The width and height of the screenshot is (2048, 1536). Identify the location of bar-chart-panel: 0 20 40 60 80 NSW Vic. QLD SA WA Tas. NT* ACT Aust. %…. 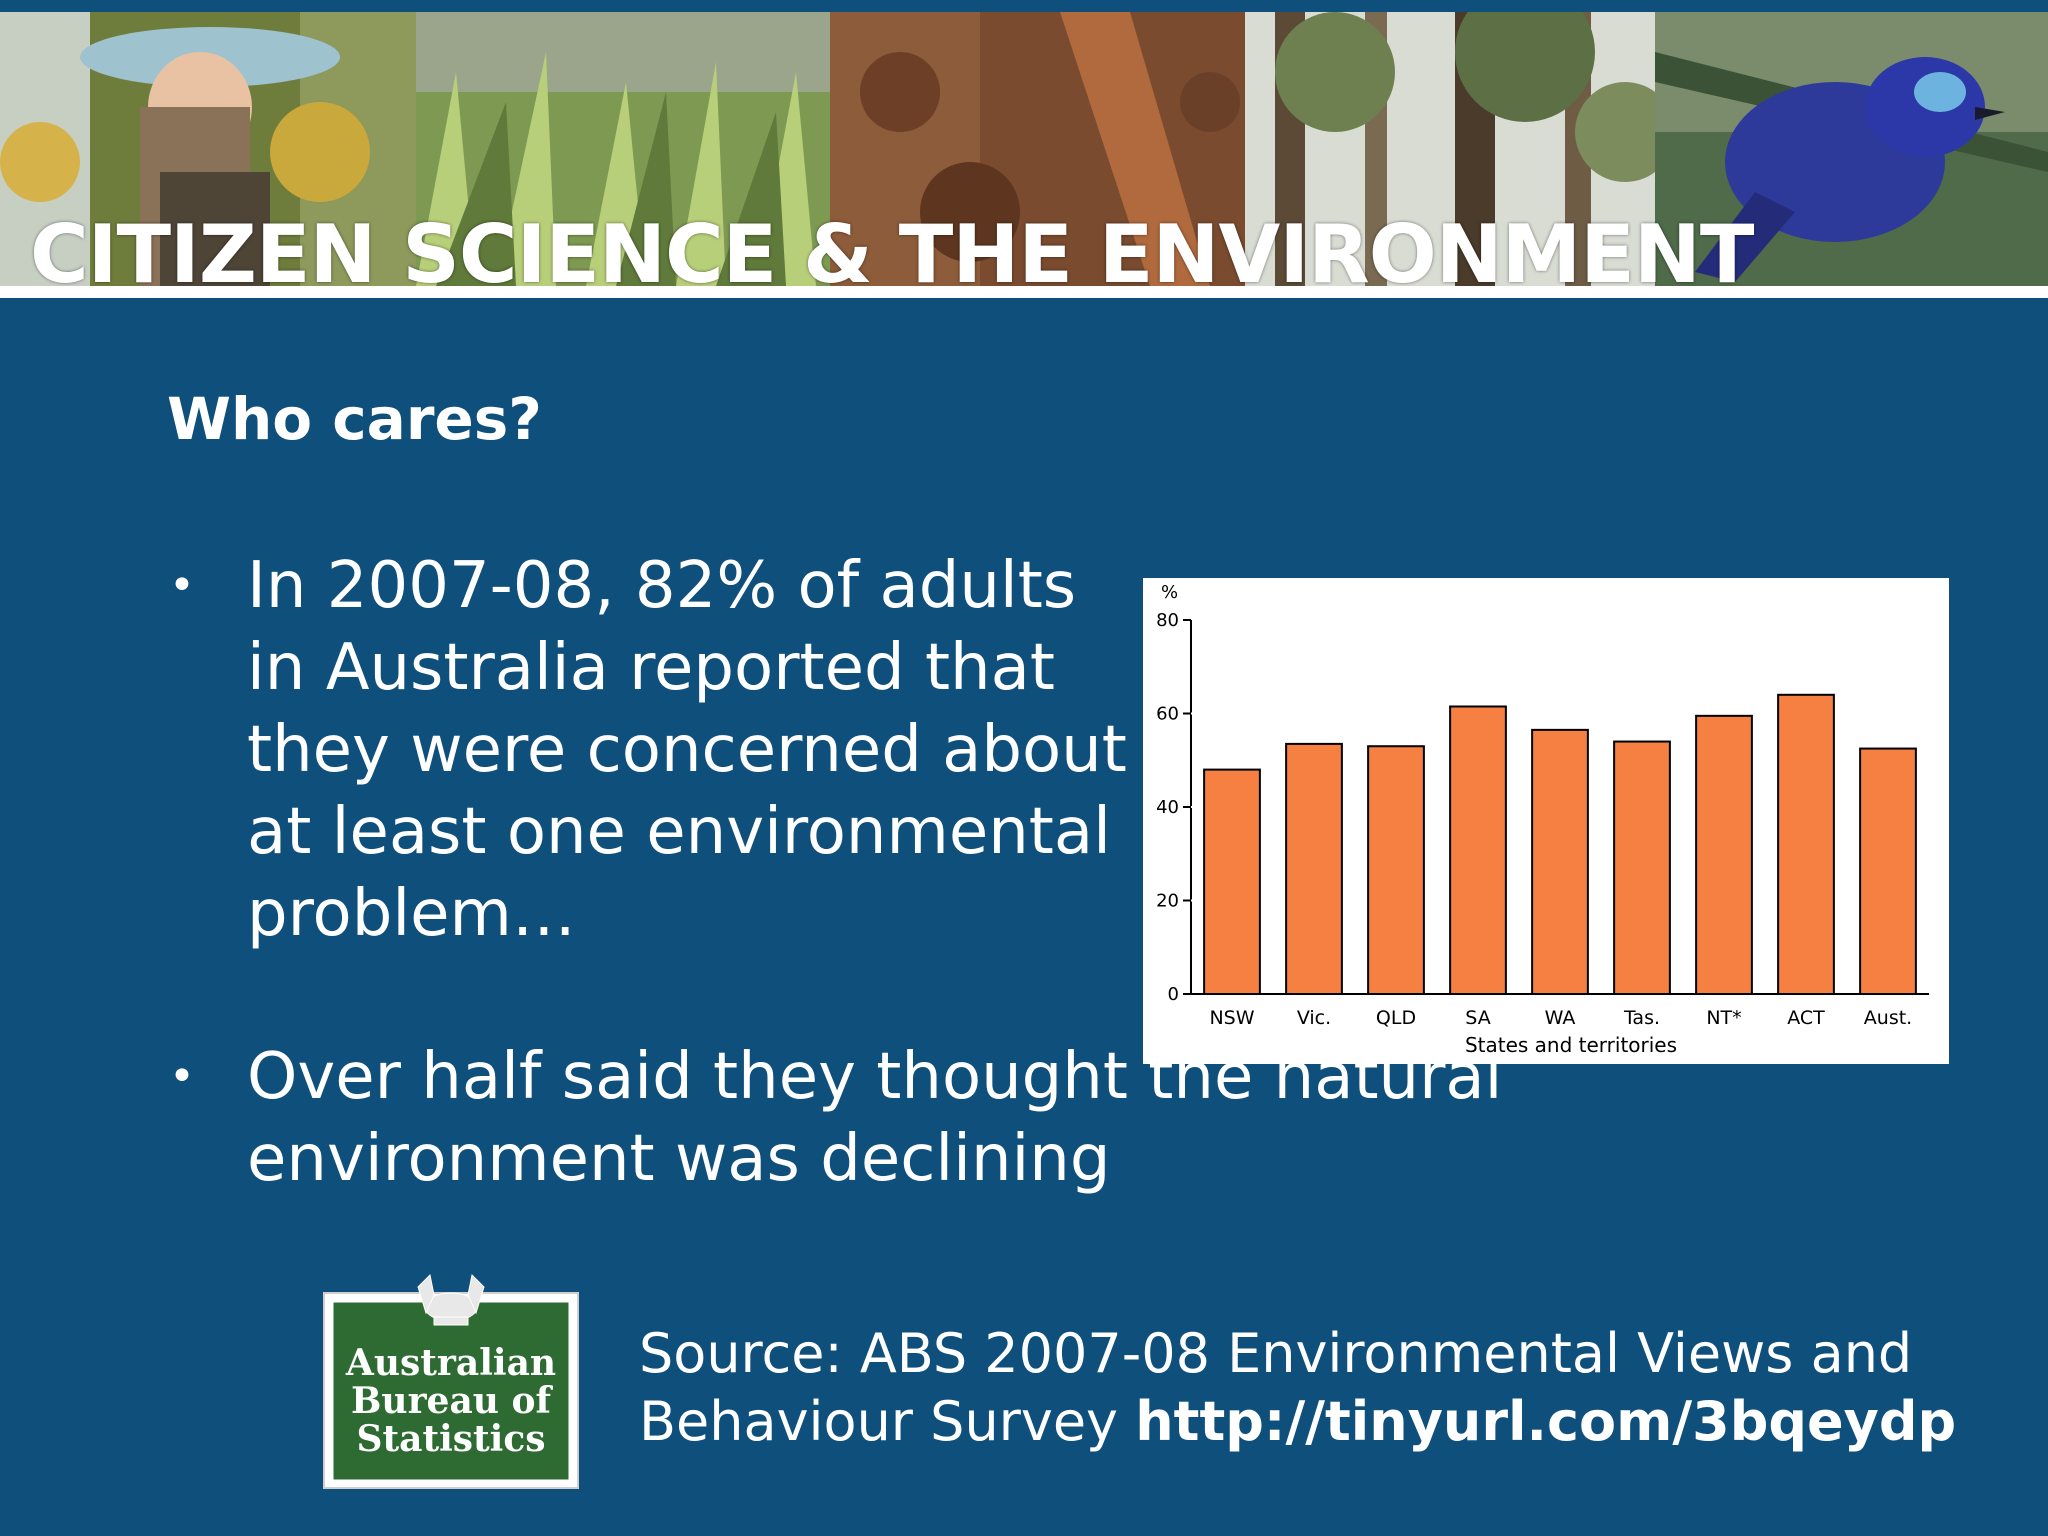
(1546, 821).